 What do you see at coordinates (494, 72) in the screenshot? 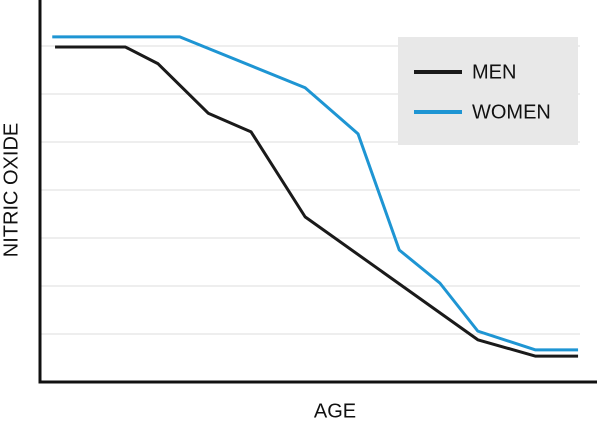
I see `legend-label: MEN` at bounding box center [494, 72].